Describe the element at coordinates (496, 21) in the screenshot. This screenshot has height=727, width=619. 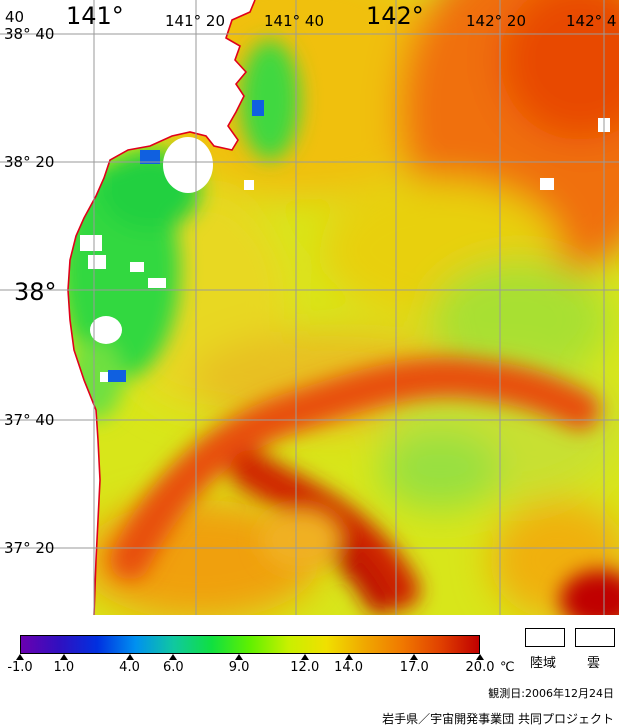
I see `longitude-label: 142° 20` at that location.